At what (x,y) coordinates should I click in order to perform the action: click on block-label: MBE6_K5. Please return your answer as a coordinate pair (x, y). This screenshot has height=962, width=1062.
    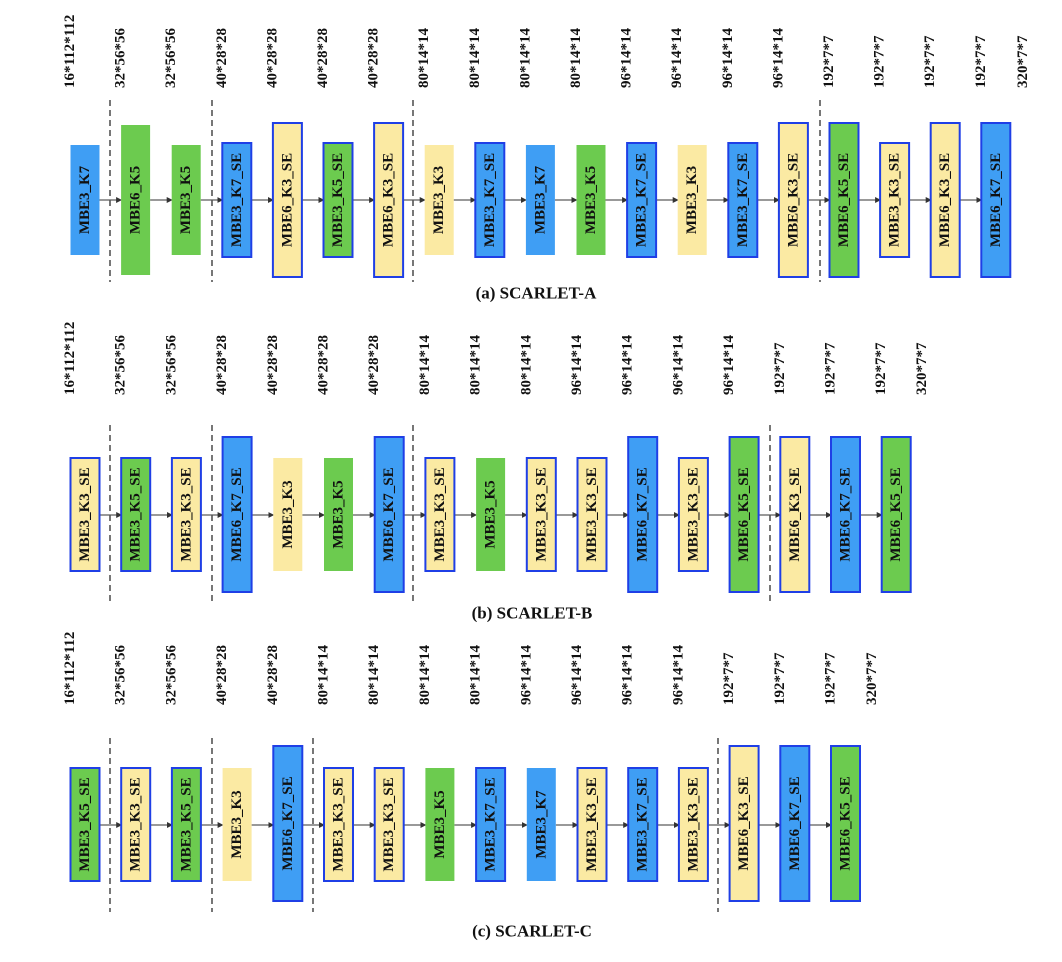
    Looking at the image, I should click on (136, 200).